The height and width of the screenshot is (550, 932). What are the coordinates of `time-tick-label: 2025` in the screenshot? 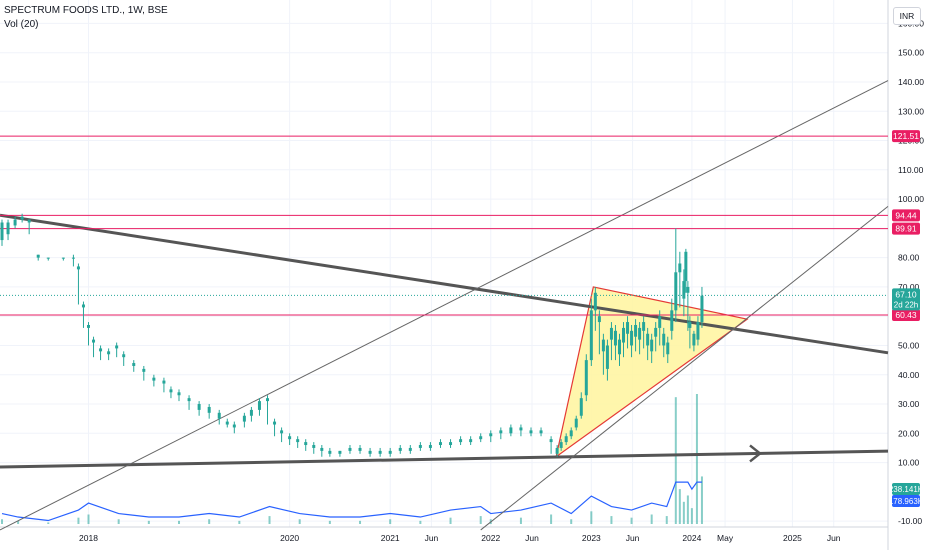 It's located at (792, 538).